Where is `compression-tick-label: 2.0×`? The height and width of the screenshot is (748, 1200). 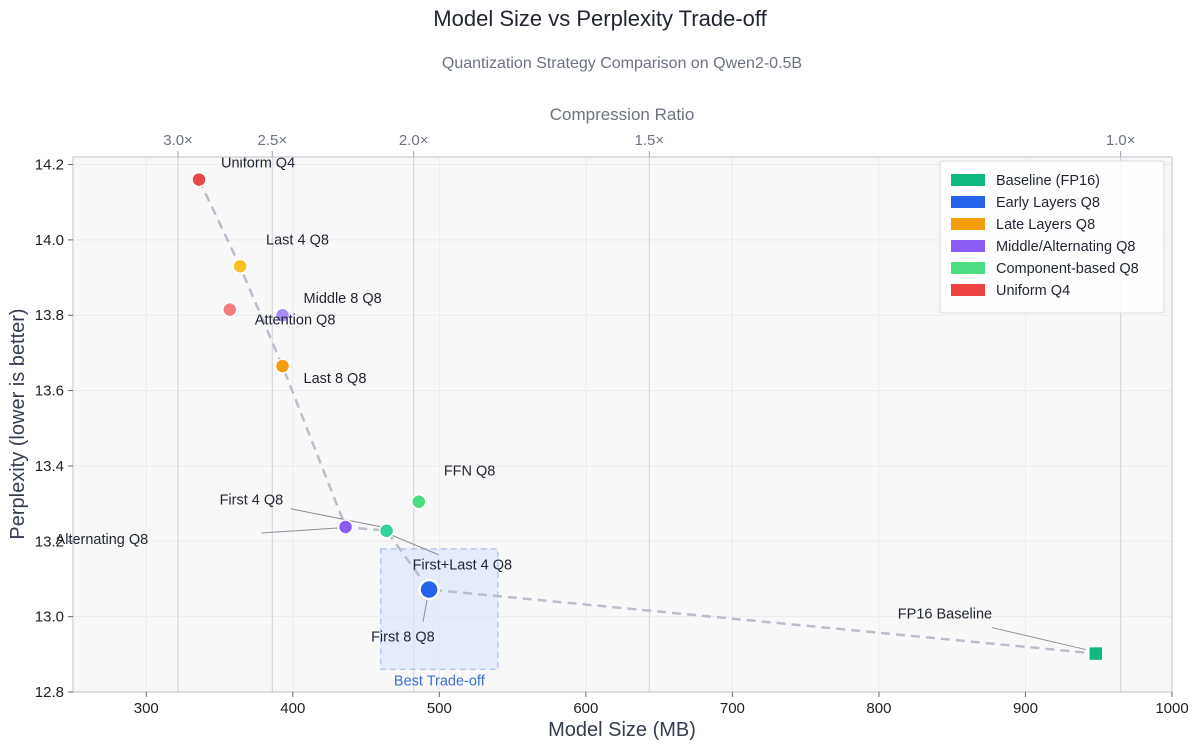
compression-tick-label: 2.0× is located at coordinates (414, 140).